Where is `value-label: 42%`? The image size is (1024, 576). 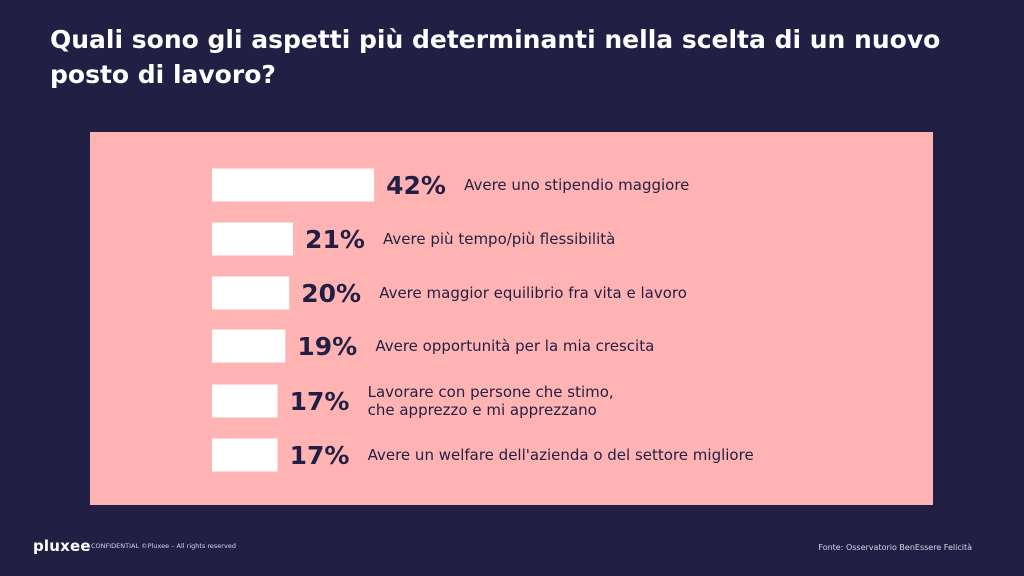
value-label: 42% is located at coordinates (416, 185).